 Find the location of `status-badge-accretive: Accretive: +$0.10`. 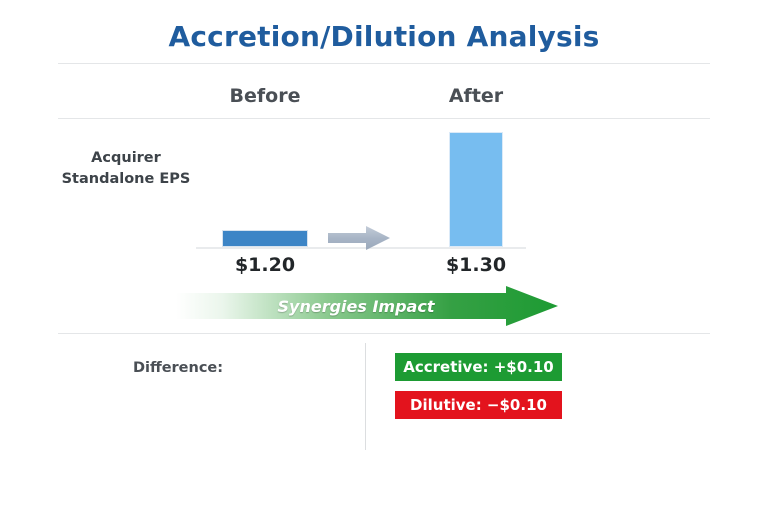

status-badge-accretive: Accretive: +$0.10 is located at coordinates (478, 367).